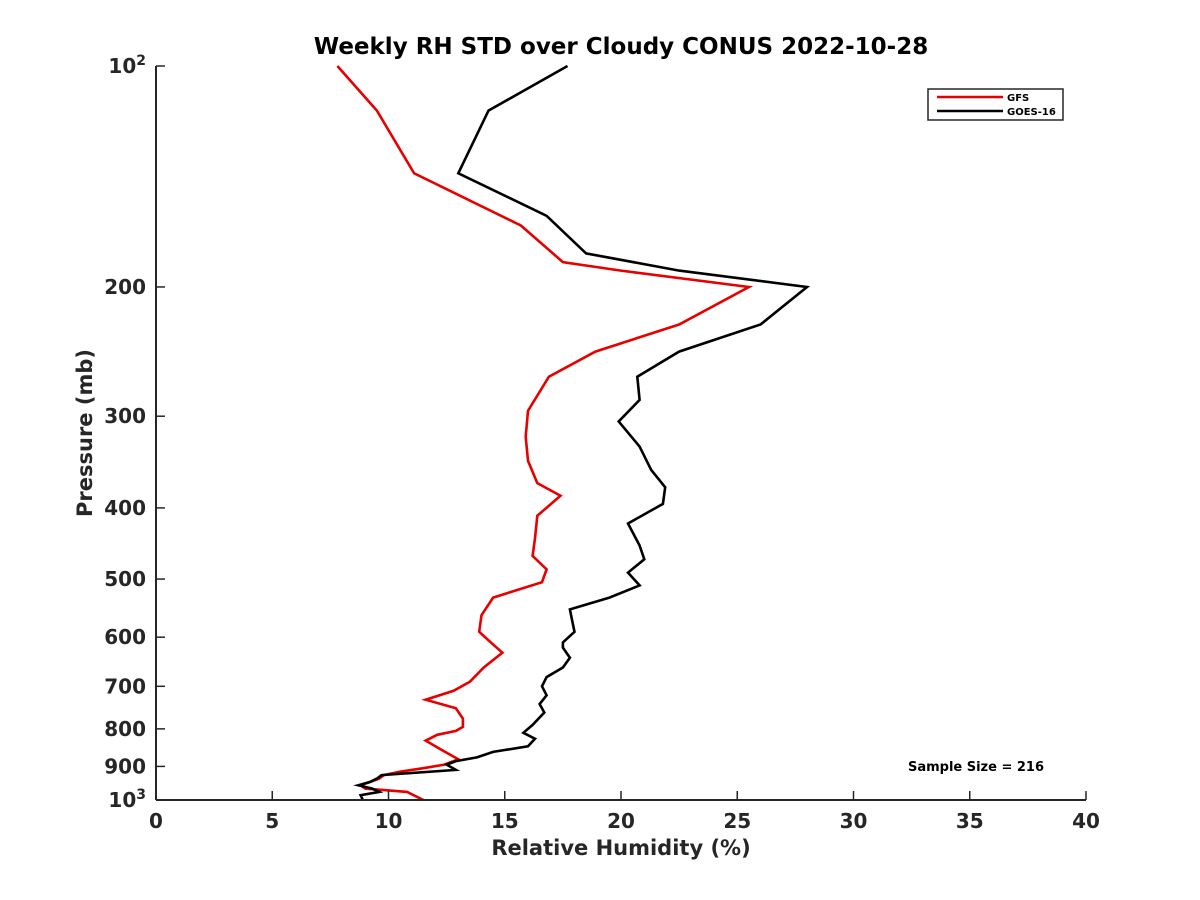 This screenshot has width=1200, height=900. Describe the element at coordinates (125, 416) in the screenshot. I see `y-tick-label: 300` at that location.